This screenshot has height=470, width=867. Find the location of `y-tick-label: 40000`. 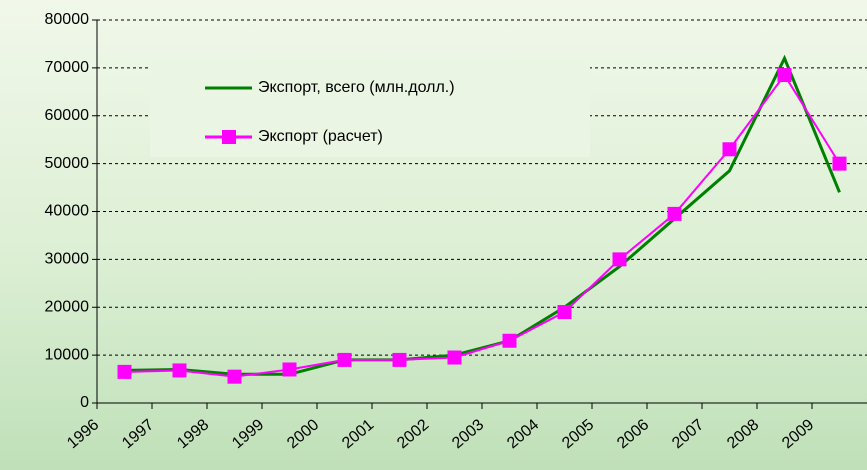

y-tick-label: 40000 is located at coordinates (67, 211).